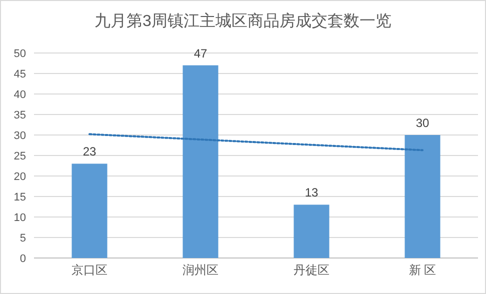 The height and width of the screenshot is (294, 486). Describe the element at coordinates (201, 53) in the screenshot. I see `data-label: 47` at that location.